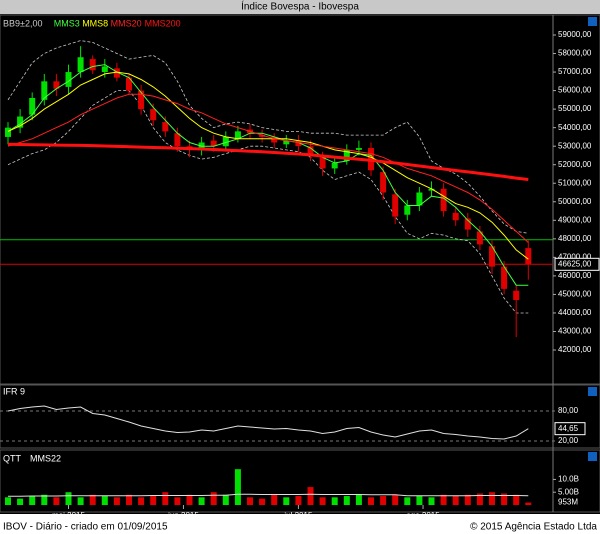 This screenshot has width=600, height=534. Describe the element at coordinates (575, 53) in the screenshot. I see `y-tick-label: 58000,00` at that location.